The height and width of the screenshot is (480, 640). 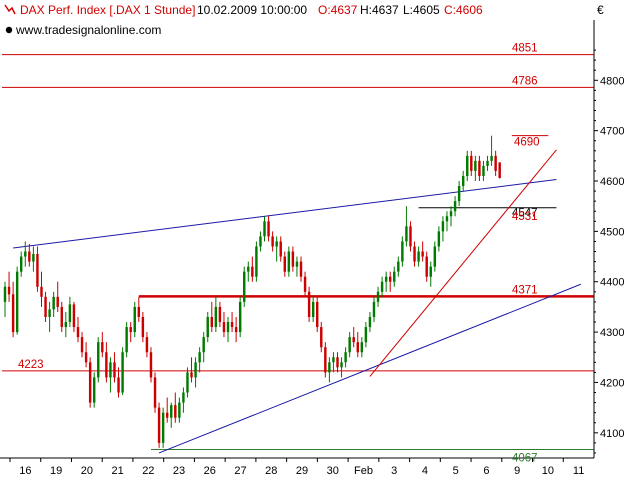 What do you see at coordinates (525, 290) in the screenshot?
I see `level-label: 4371` at bounding box center [525, 290].